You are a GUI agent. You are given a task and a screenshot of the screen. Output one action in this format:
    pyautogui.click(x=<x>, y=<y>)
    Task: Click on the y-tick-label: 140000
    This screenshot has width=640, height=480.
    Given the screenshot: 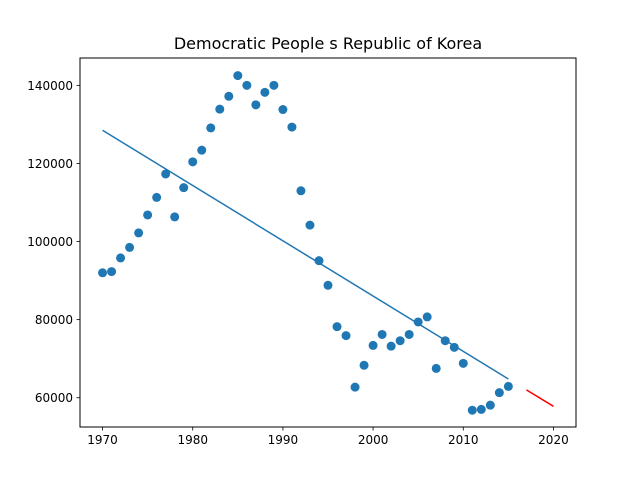 What is the action you would take?
    pyautogui.click(x=50, y=86)
    